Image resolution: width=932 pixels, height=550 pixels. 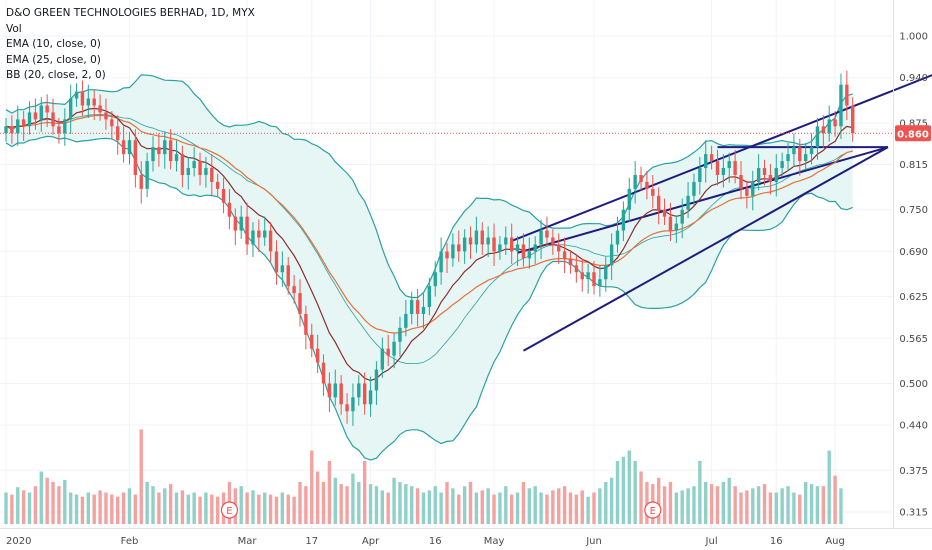 What do you see at coordinates (371, 541) in the screenshot?
I see `x-tick-label: Apr` at bounding box center [371, 541].